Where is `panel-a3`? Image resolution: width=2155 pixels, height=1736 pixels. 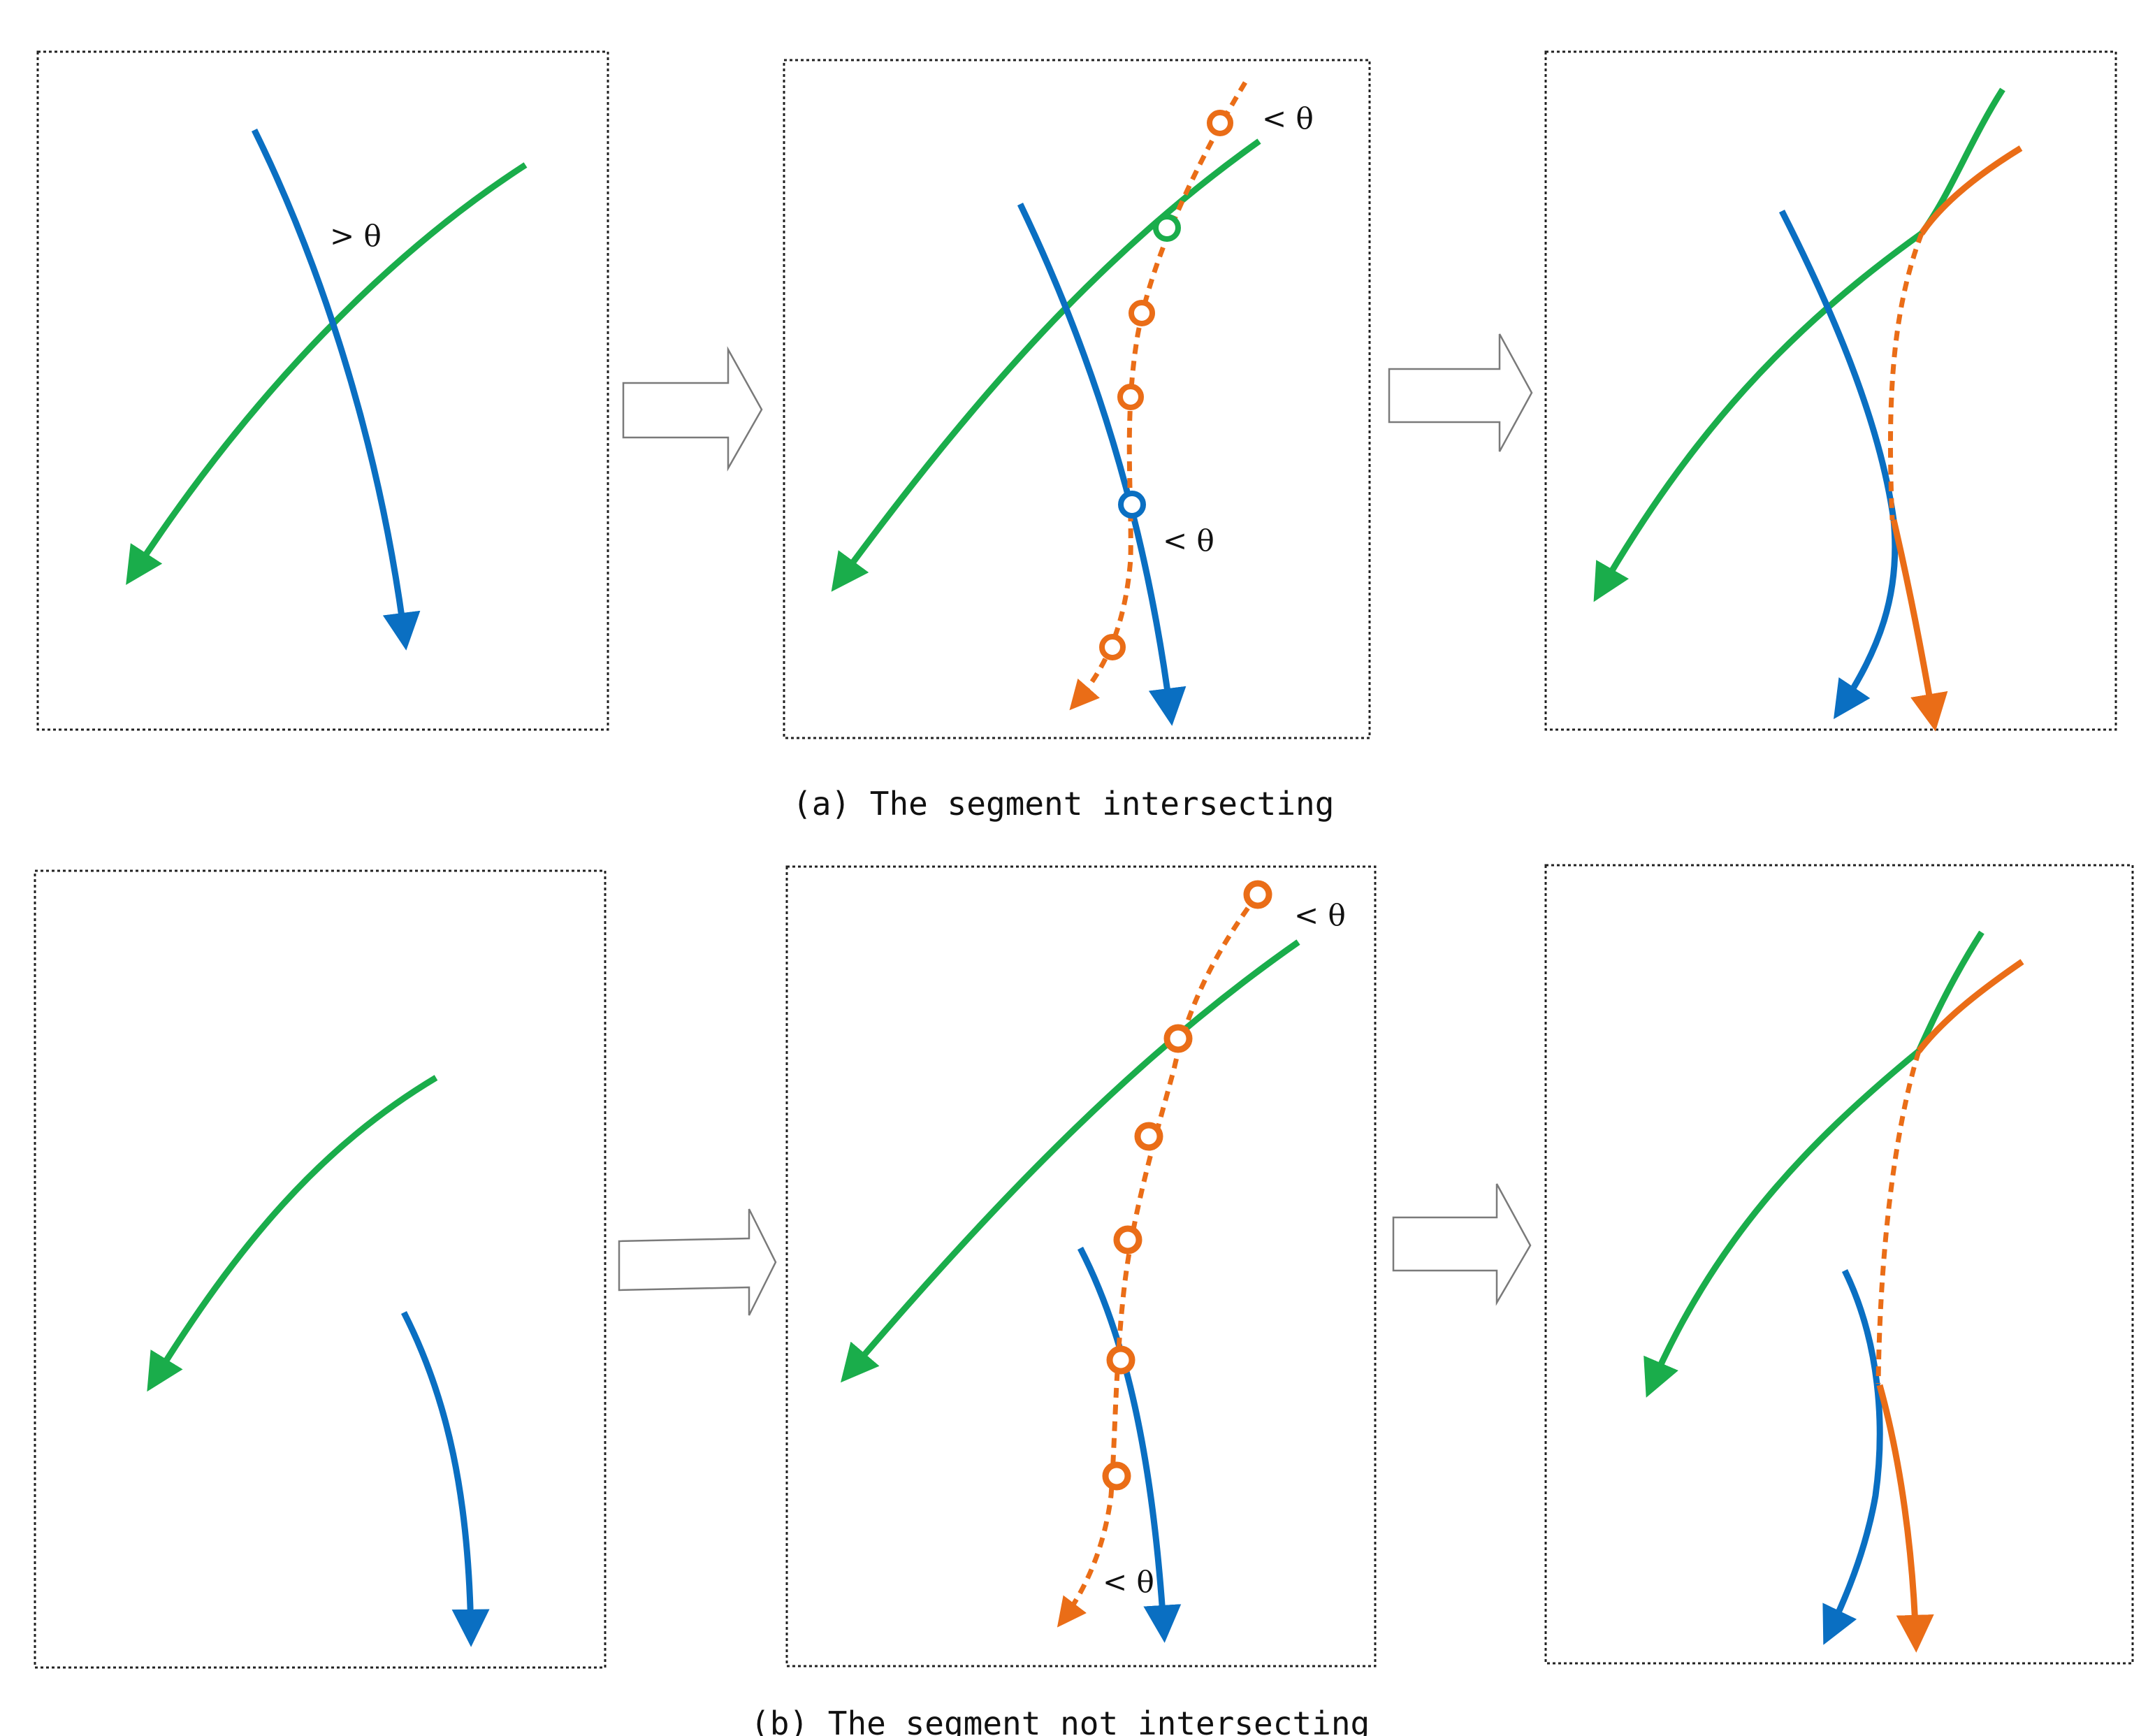 panel-a3 is located at coordinates (1830, 391).